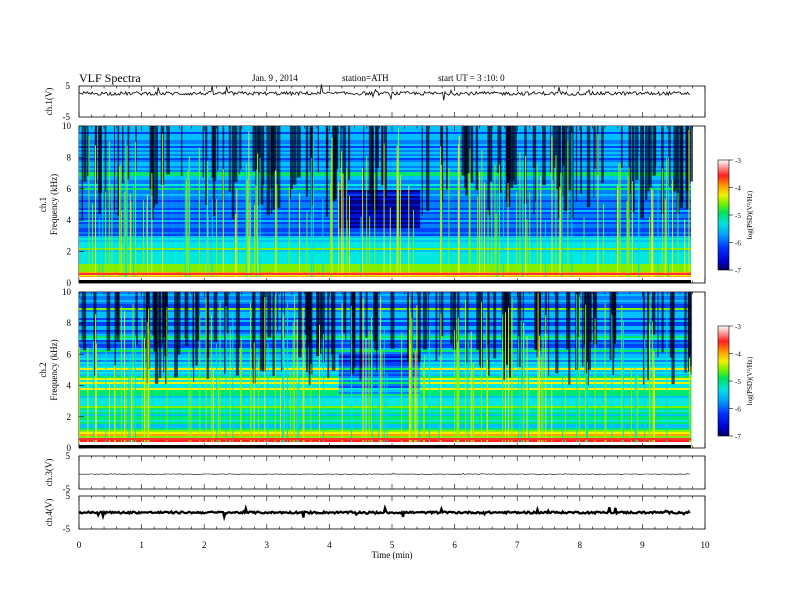 The image size is (792, 612). Describe the element at coordinates (750, 214) in the screenshot. I see `colorbar-label: log(PSD)(V²/Hz)` at that location.